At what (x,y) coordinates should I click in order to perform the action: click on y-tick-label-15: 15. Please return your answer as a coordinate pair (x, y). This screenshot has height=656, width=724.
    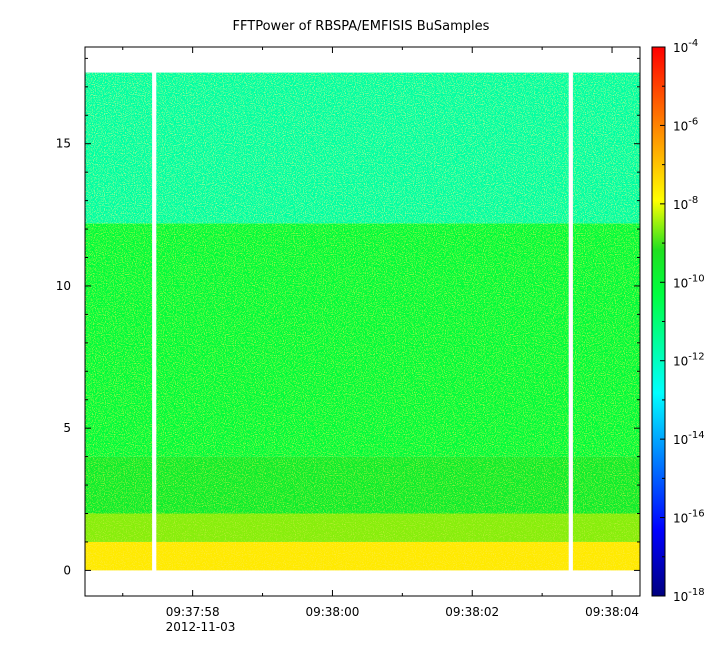
    Looking at the image, I should click on (63, 144).